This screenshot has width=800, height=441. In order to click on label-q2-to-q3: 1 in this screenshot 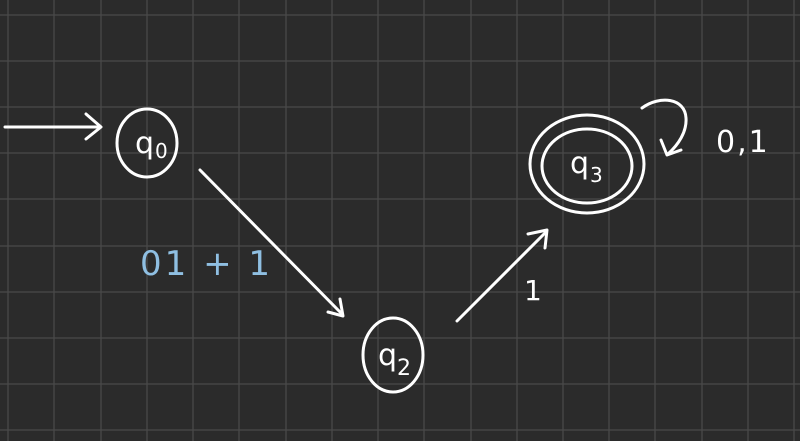, I will do `click(533, 290)`.